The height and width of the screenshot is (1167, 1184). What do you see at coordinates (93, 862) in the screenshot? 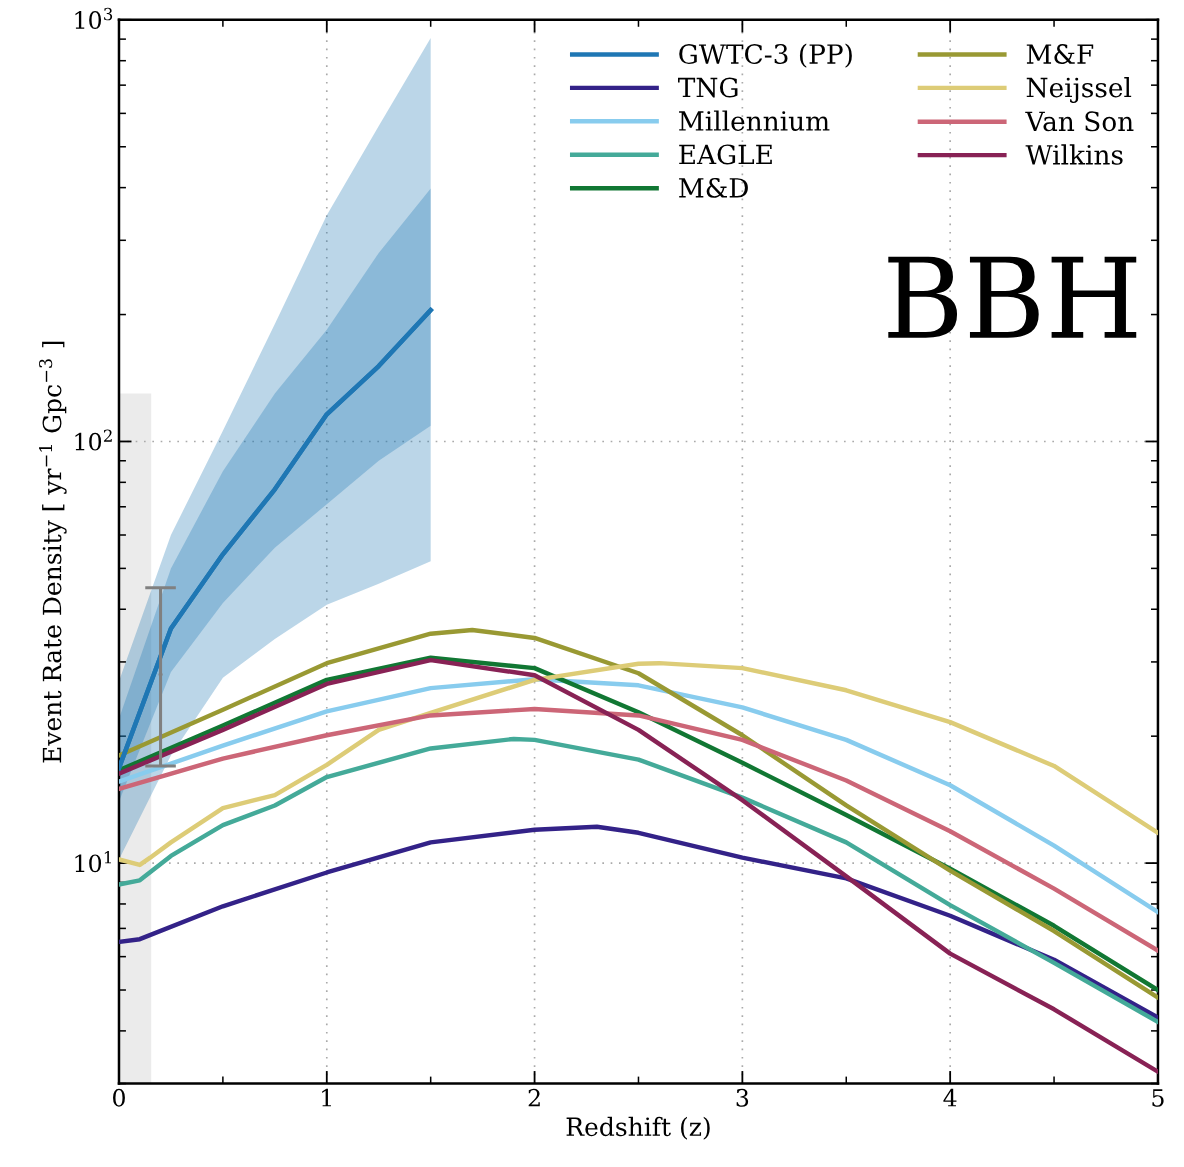
I see `y-tick-label: 10$^{1}$` at bounding box center [93, 862].